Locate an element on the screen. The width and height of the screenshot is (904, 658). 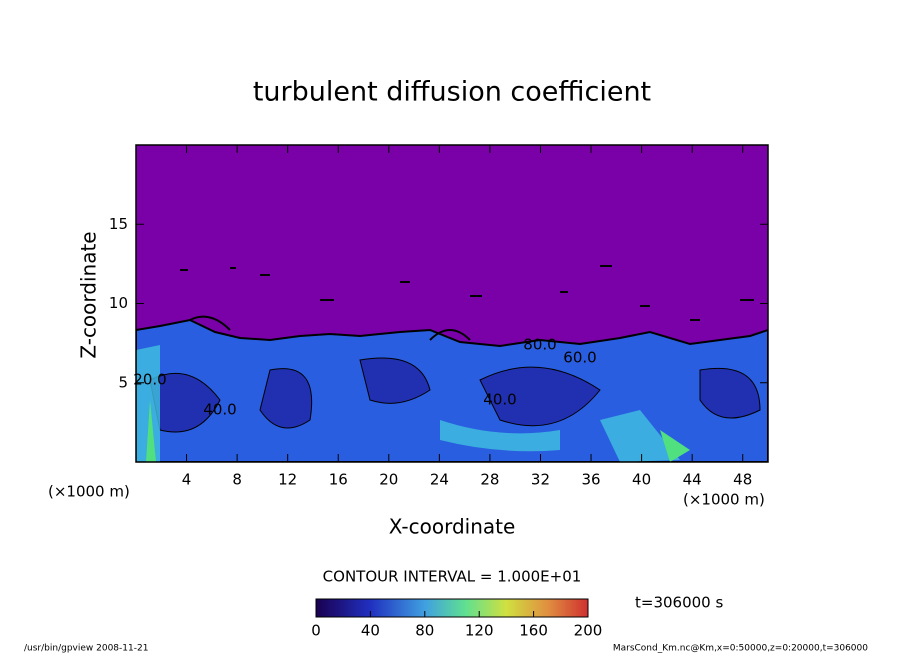
colorbar-tick-label: 40 is located at coordinates (370, 631).